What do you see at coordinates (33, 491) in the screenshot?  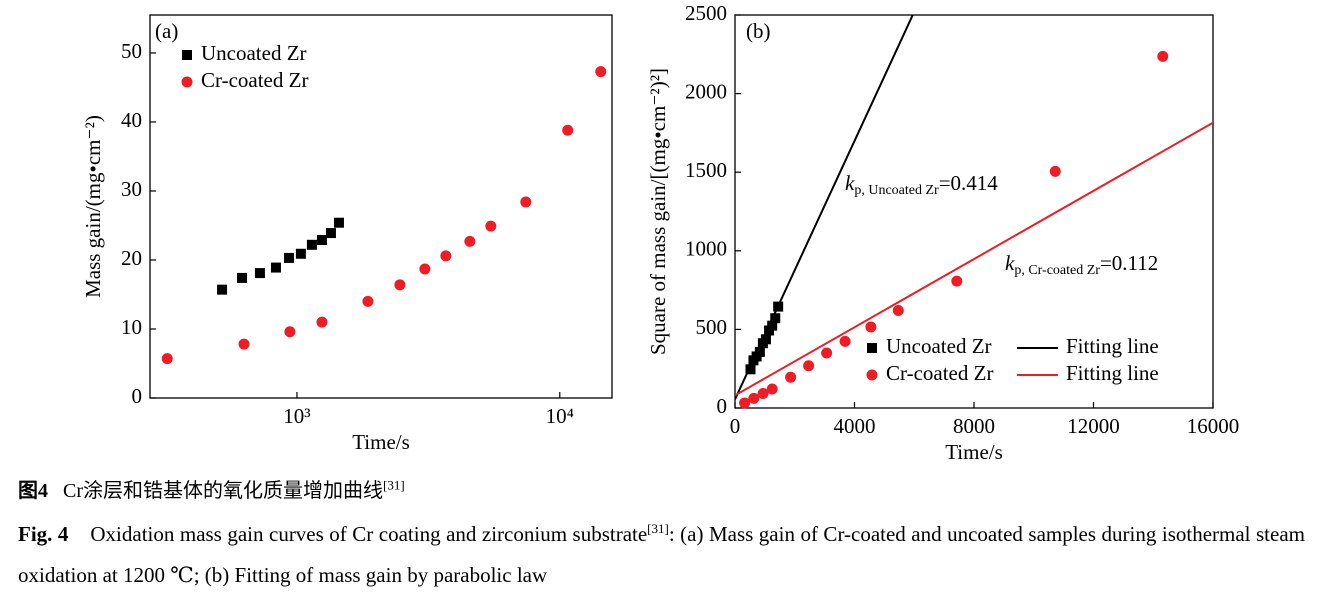 I see `caption-label: 图4` at bounding box center [33, 491].